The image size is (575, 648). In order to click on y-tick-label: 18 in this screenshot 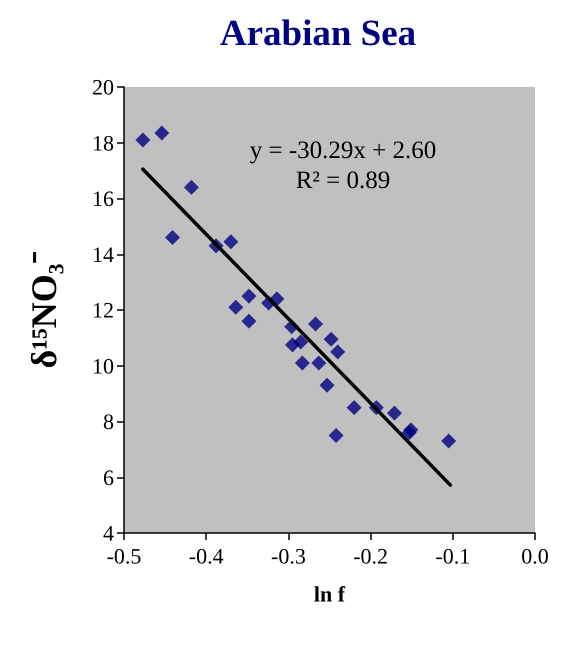, I will do `click(103, 143)`.